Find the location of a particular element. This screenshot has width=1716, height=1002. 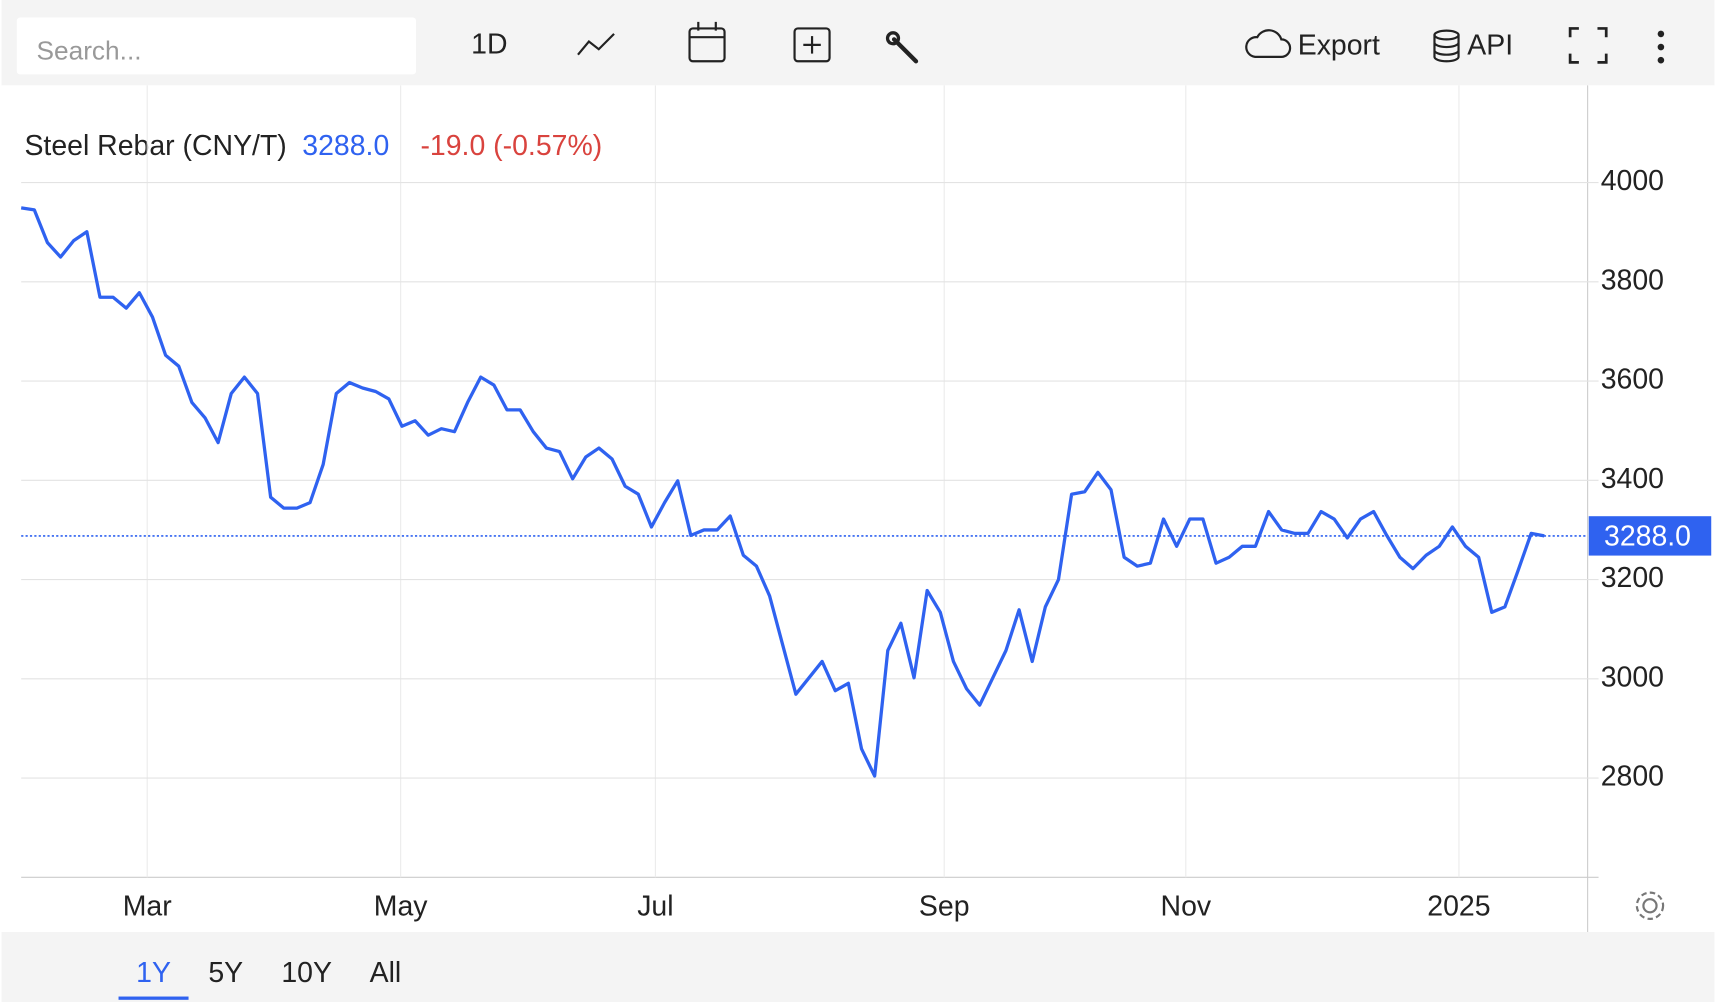

export-button: Export is located at coordinates (1339, 46).